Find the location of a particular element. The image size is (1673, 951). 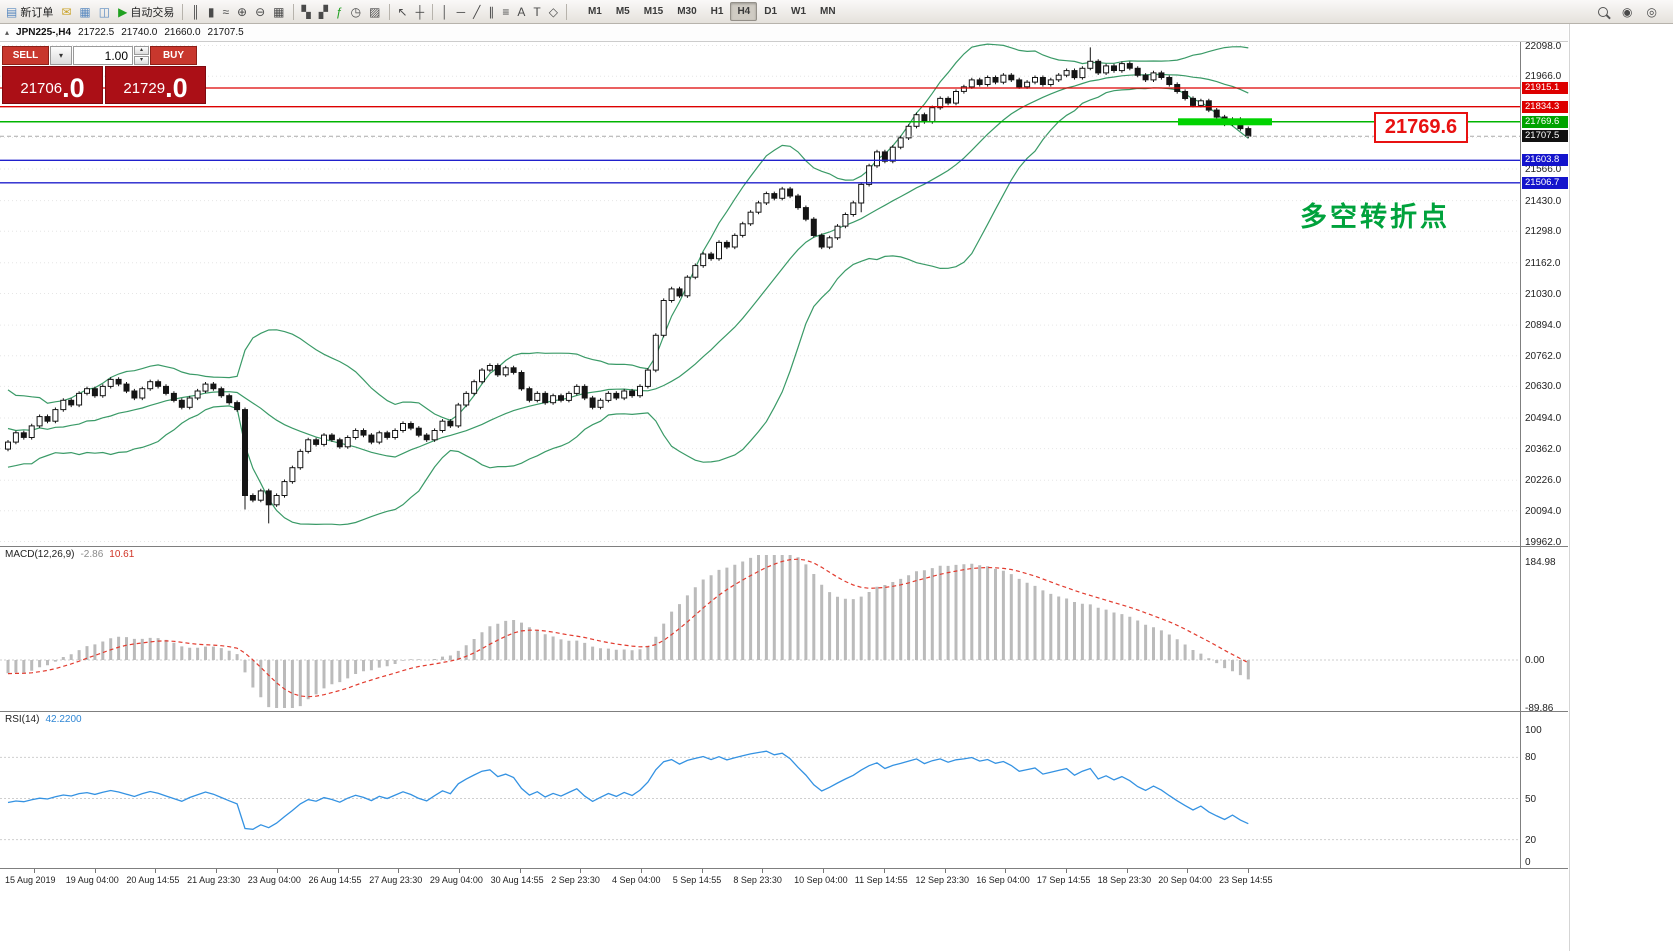

templates-button: ▨ is located at coordinates (374, 12).